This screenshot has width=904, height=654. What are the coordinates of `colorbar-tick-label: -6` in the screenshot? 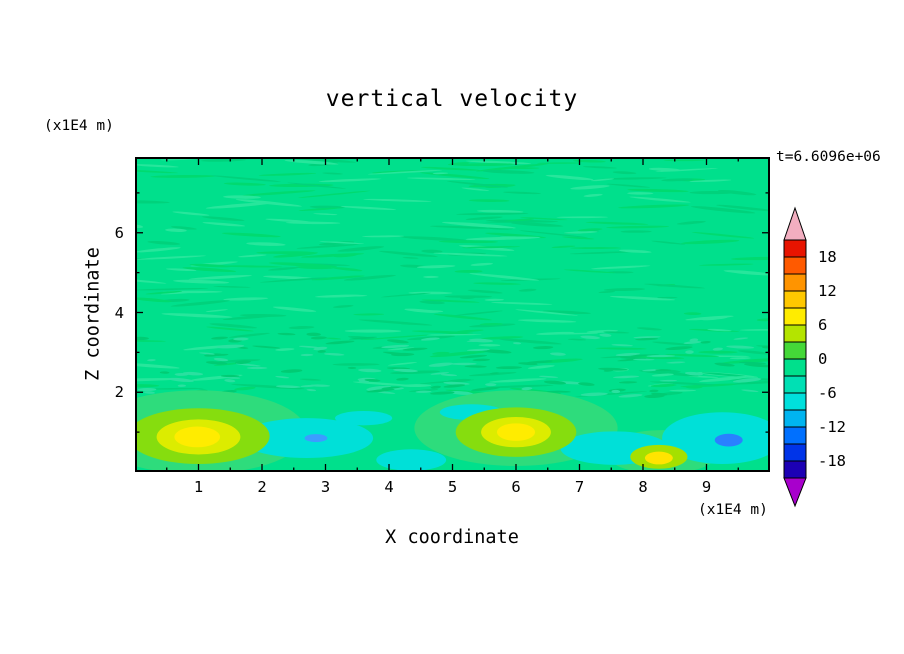 It's located at (827, 393).